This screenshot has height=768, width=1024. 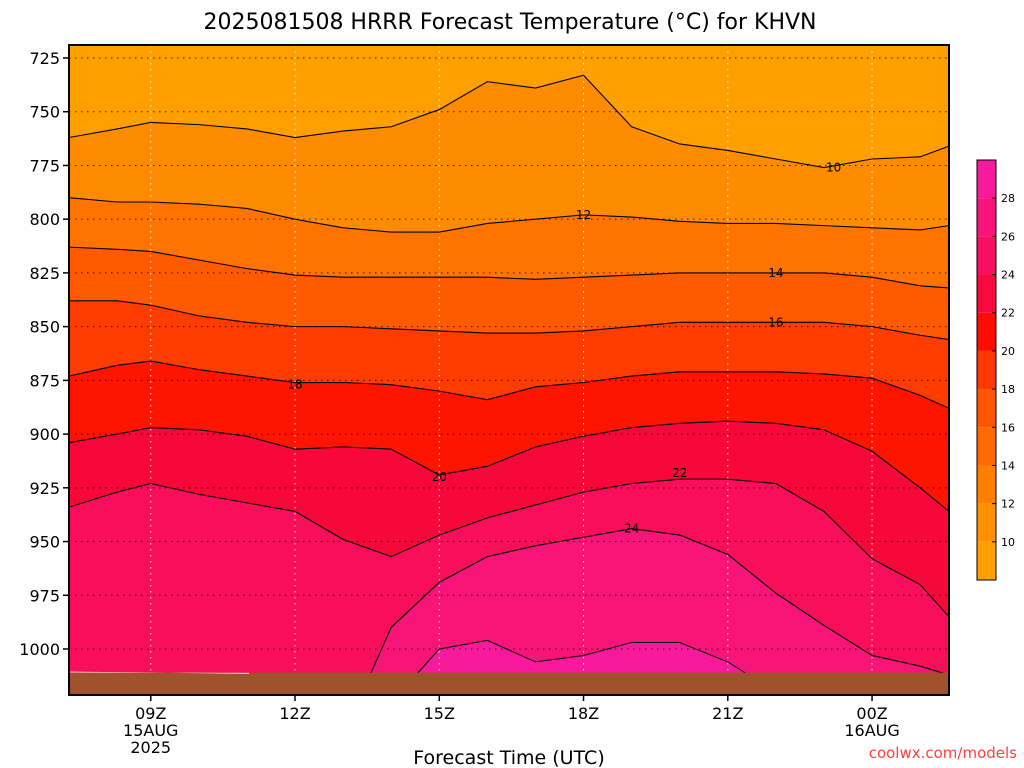 I want to click on colorbar-frame, so click(x=986, y=370).